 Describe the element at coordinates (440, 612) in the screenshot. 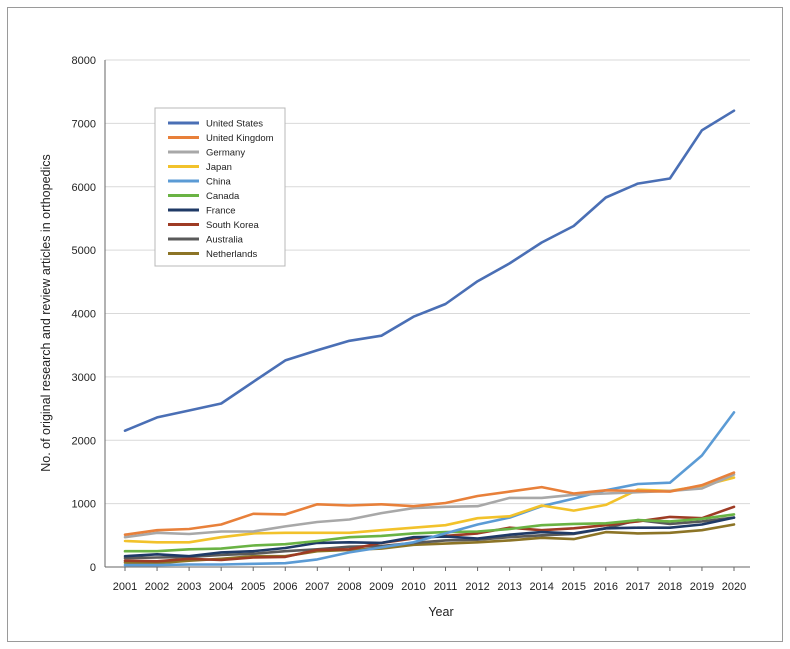

I see `x-axis-label: Year` at that location.